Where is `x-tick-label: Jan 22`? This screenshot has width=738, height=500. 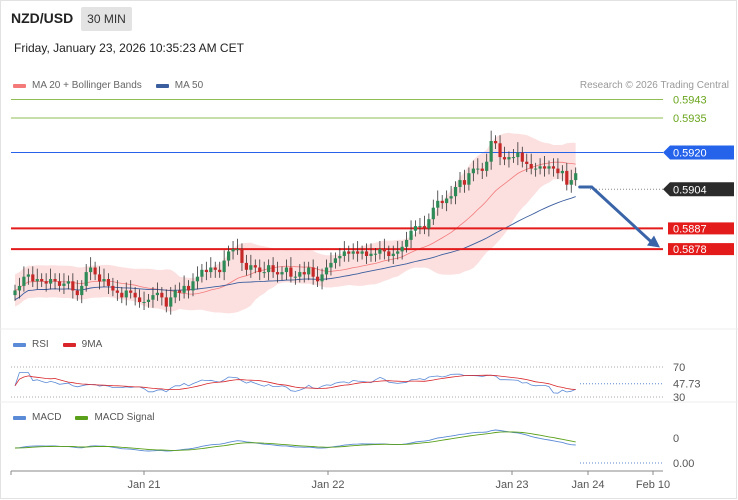
x-tick-label: Jan 22 is located at coordinates (327, 485).